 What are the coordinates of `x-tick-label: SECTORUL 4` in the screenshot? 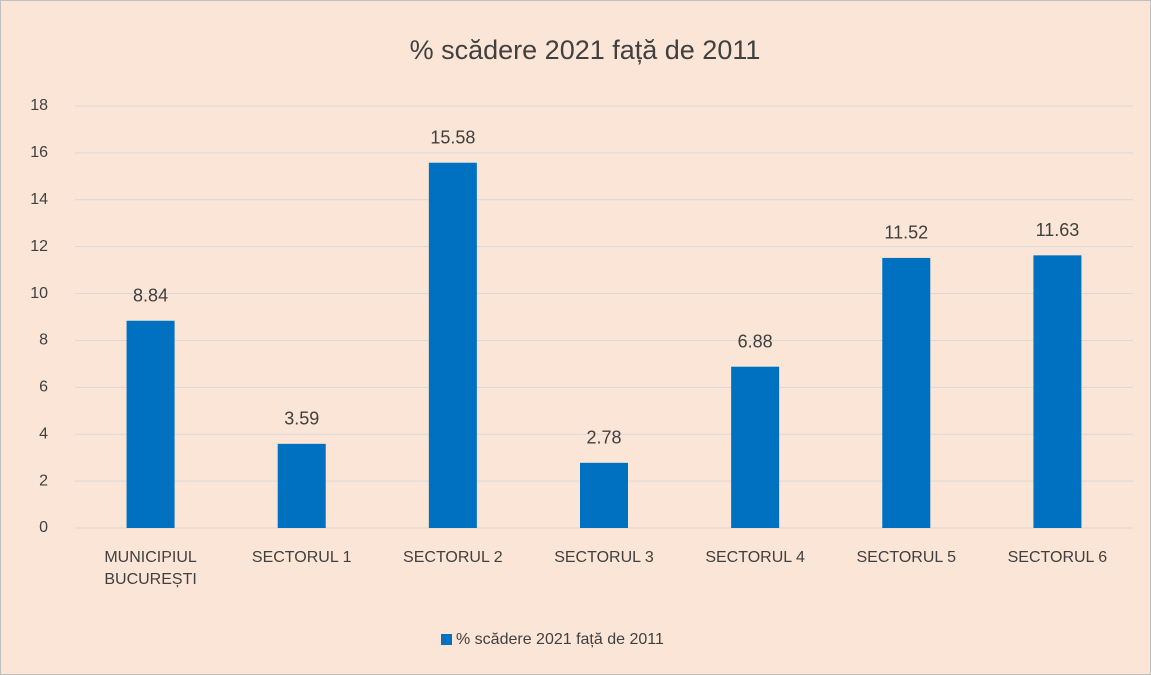 It's located at (755, 557).